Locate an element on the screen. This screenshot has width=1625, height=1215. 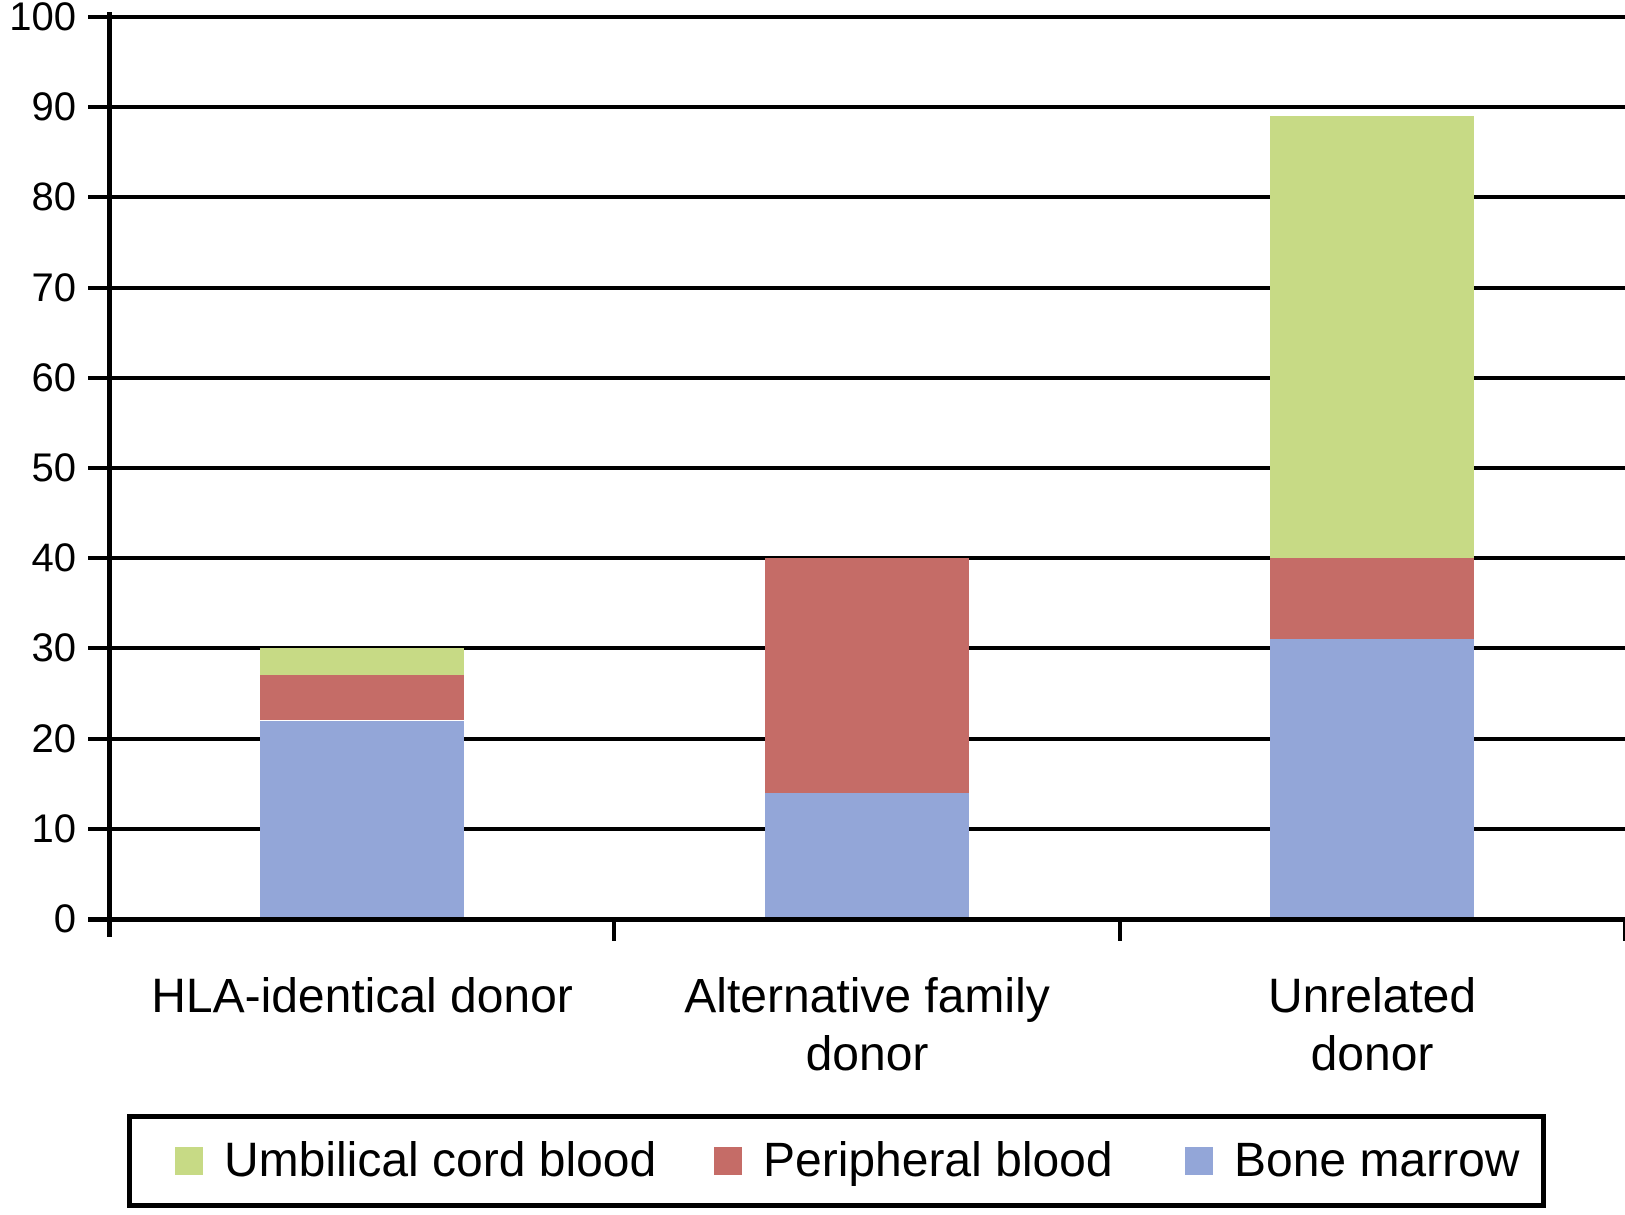
category-label-1: HLA-identical donor is located at coordinates (362, 996).